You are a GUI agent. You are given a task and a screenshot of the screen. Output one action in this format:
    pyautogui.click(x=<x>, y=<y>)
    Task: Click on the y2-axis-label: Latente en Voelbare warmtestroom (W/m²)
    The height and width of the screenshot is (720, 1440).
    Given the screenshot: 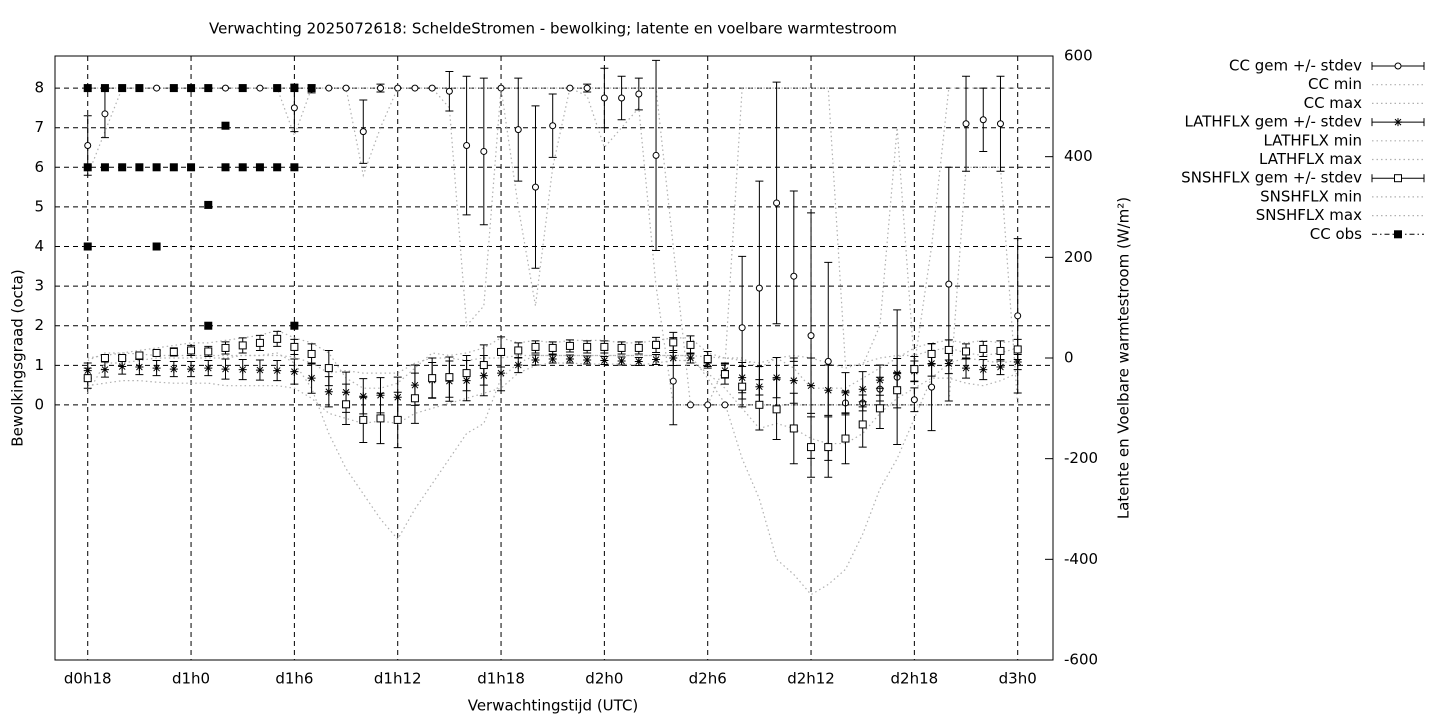 What is the action you would take?
    pyautogui.click(x=1124, y=358)
    